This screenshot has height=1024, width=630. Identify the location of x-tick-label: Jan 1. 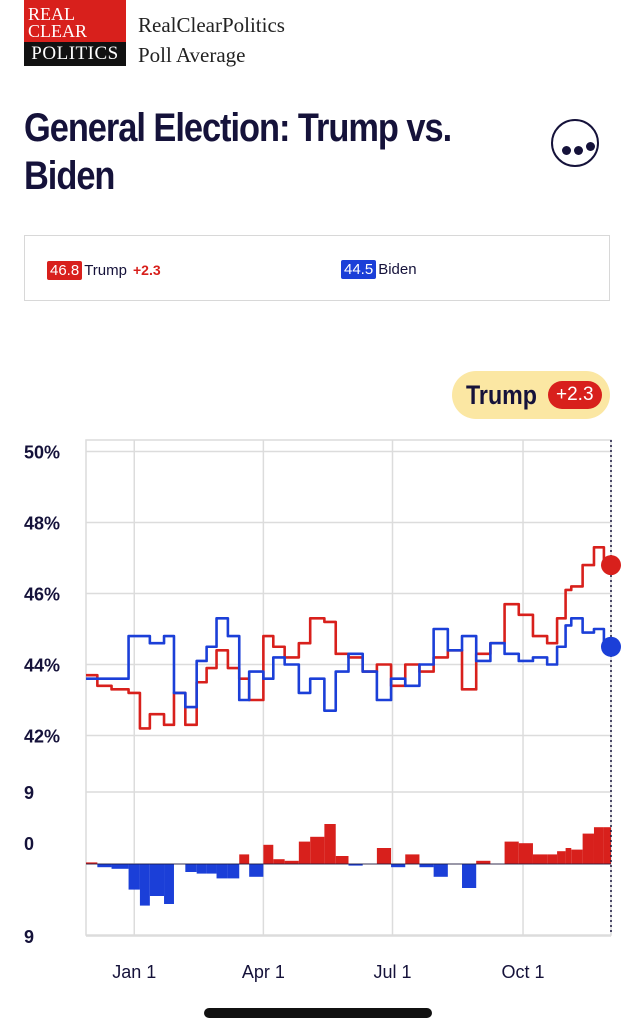
(134, 972).